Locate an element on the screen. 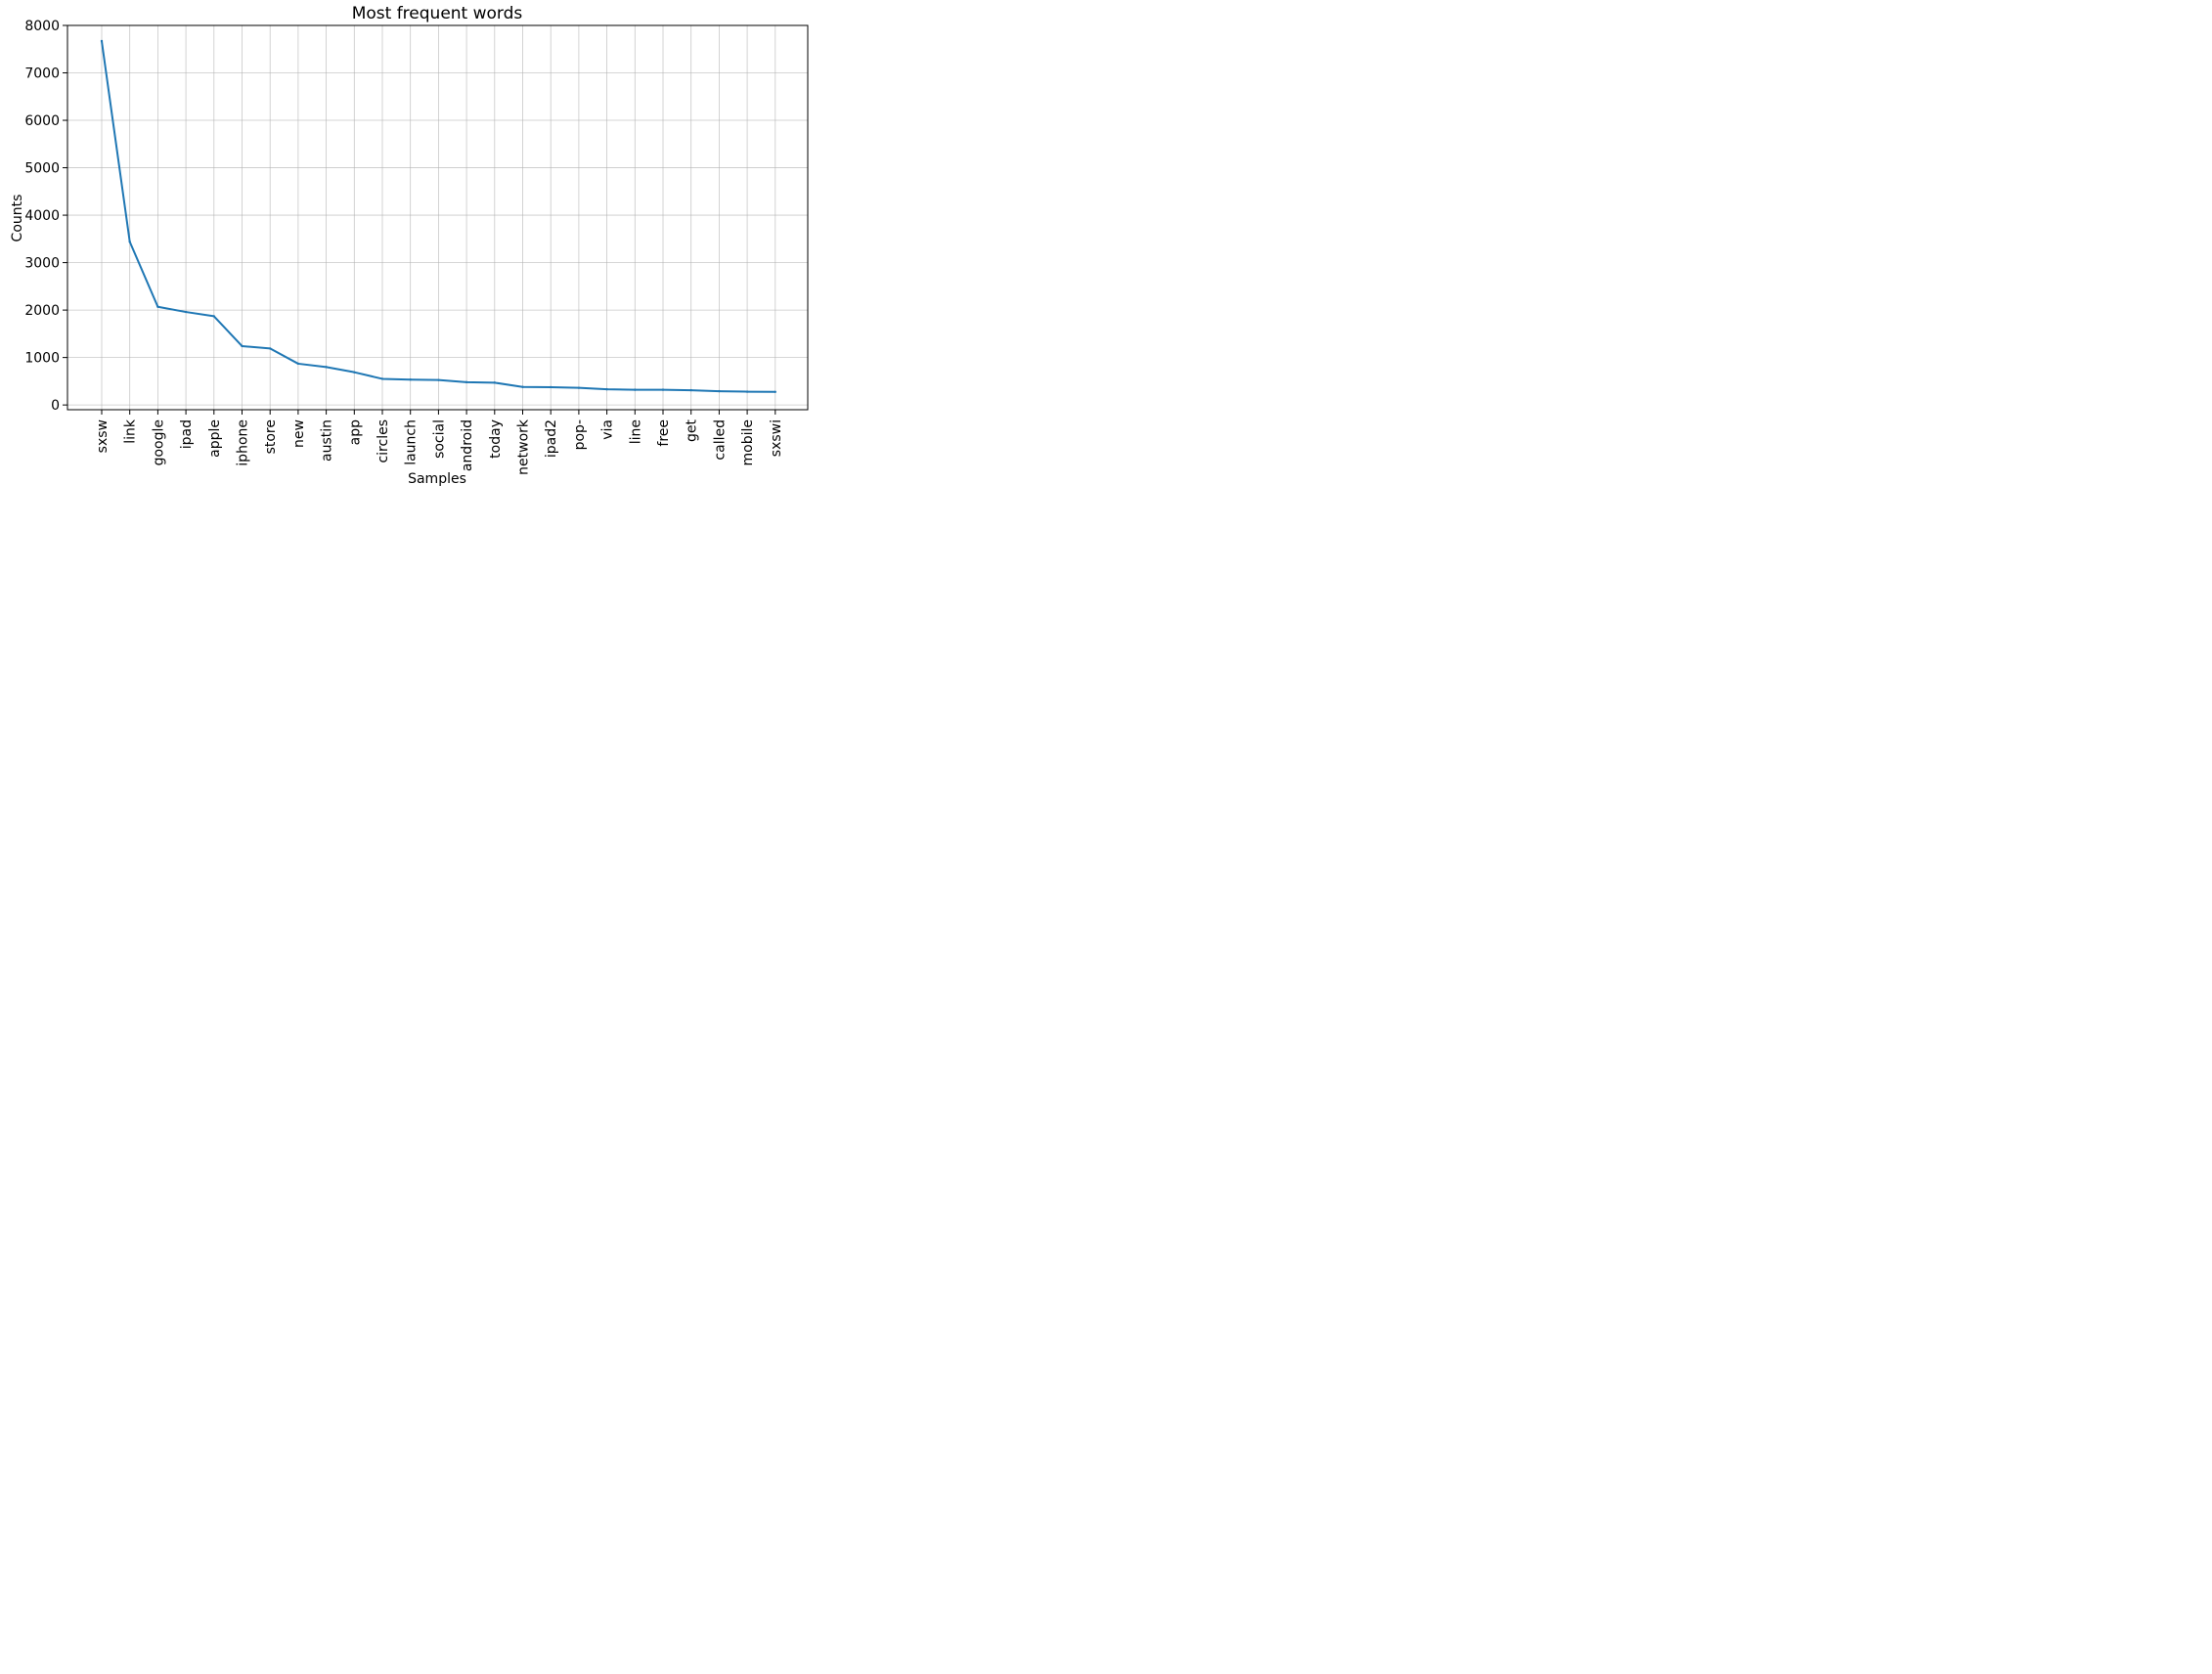 The image size is (2212, 1674). x-tick-label: ipad is located at coordinates (187, 434).